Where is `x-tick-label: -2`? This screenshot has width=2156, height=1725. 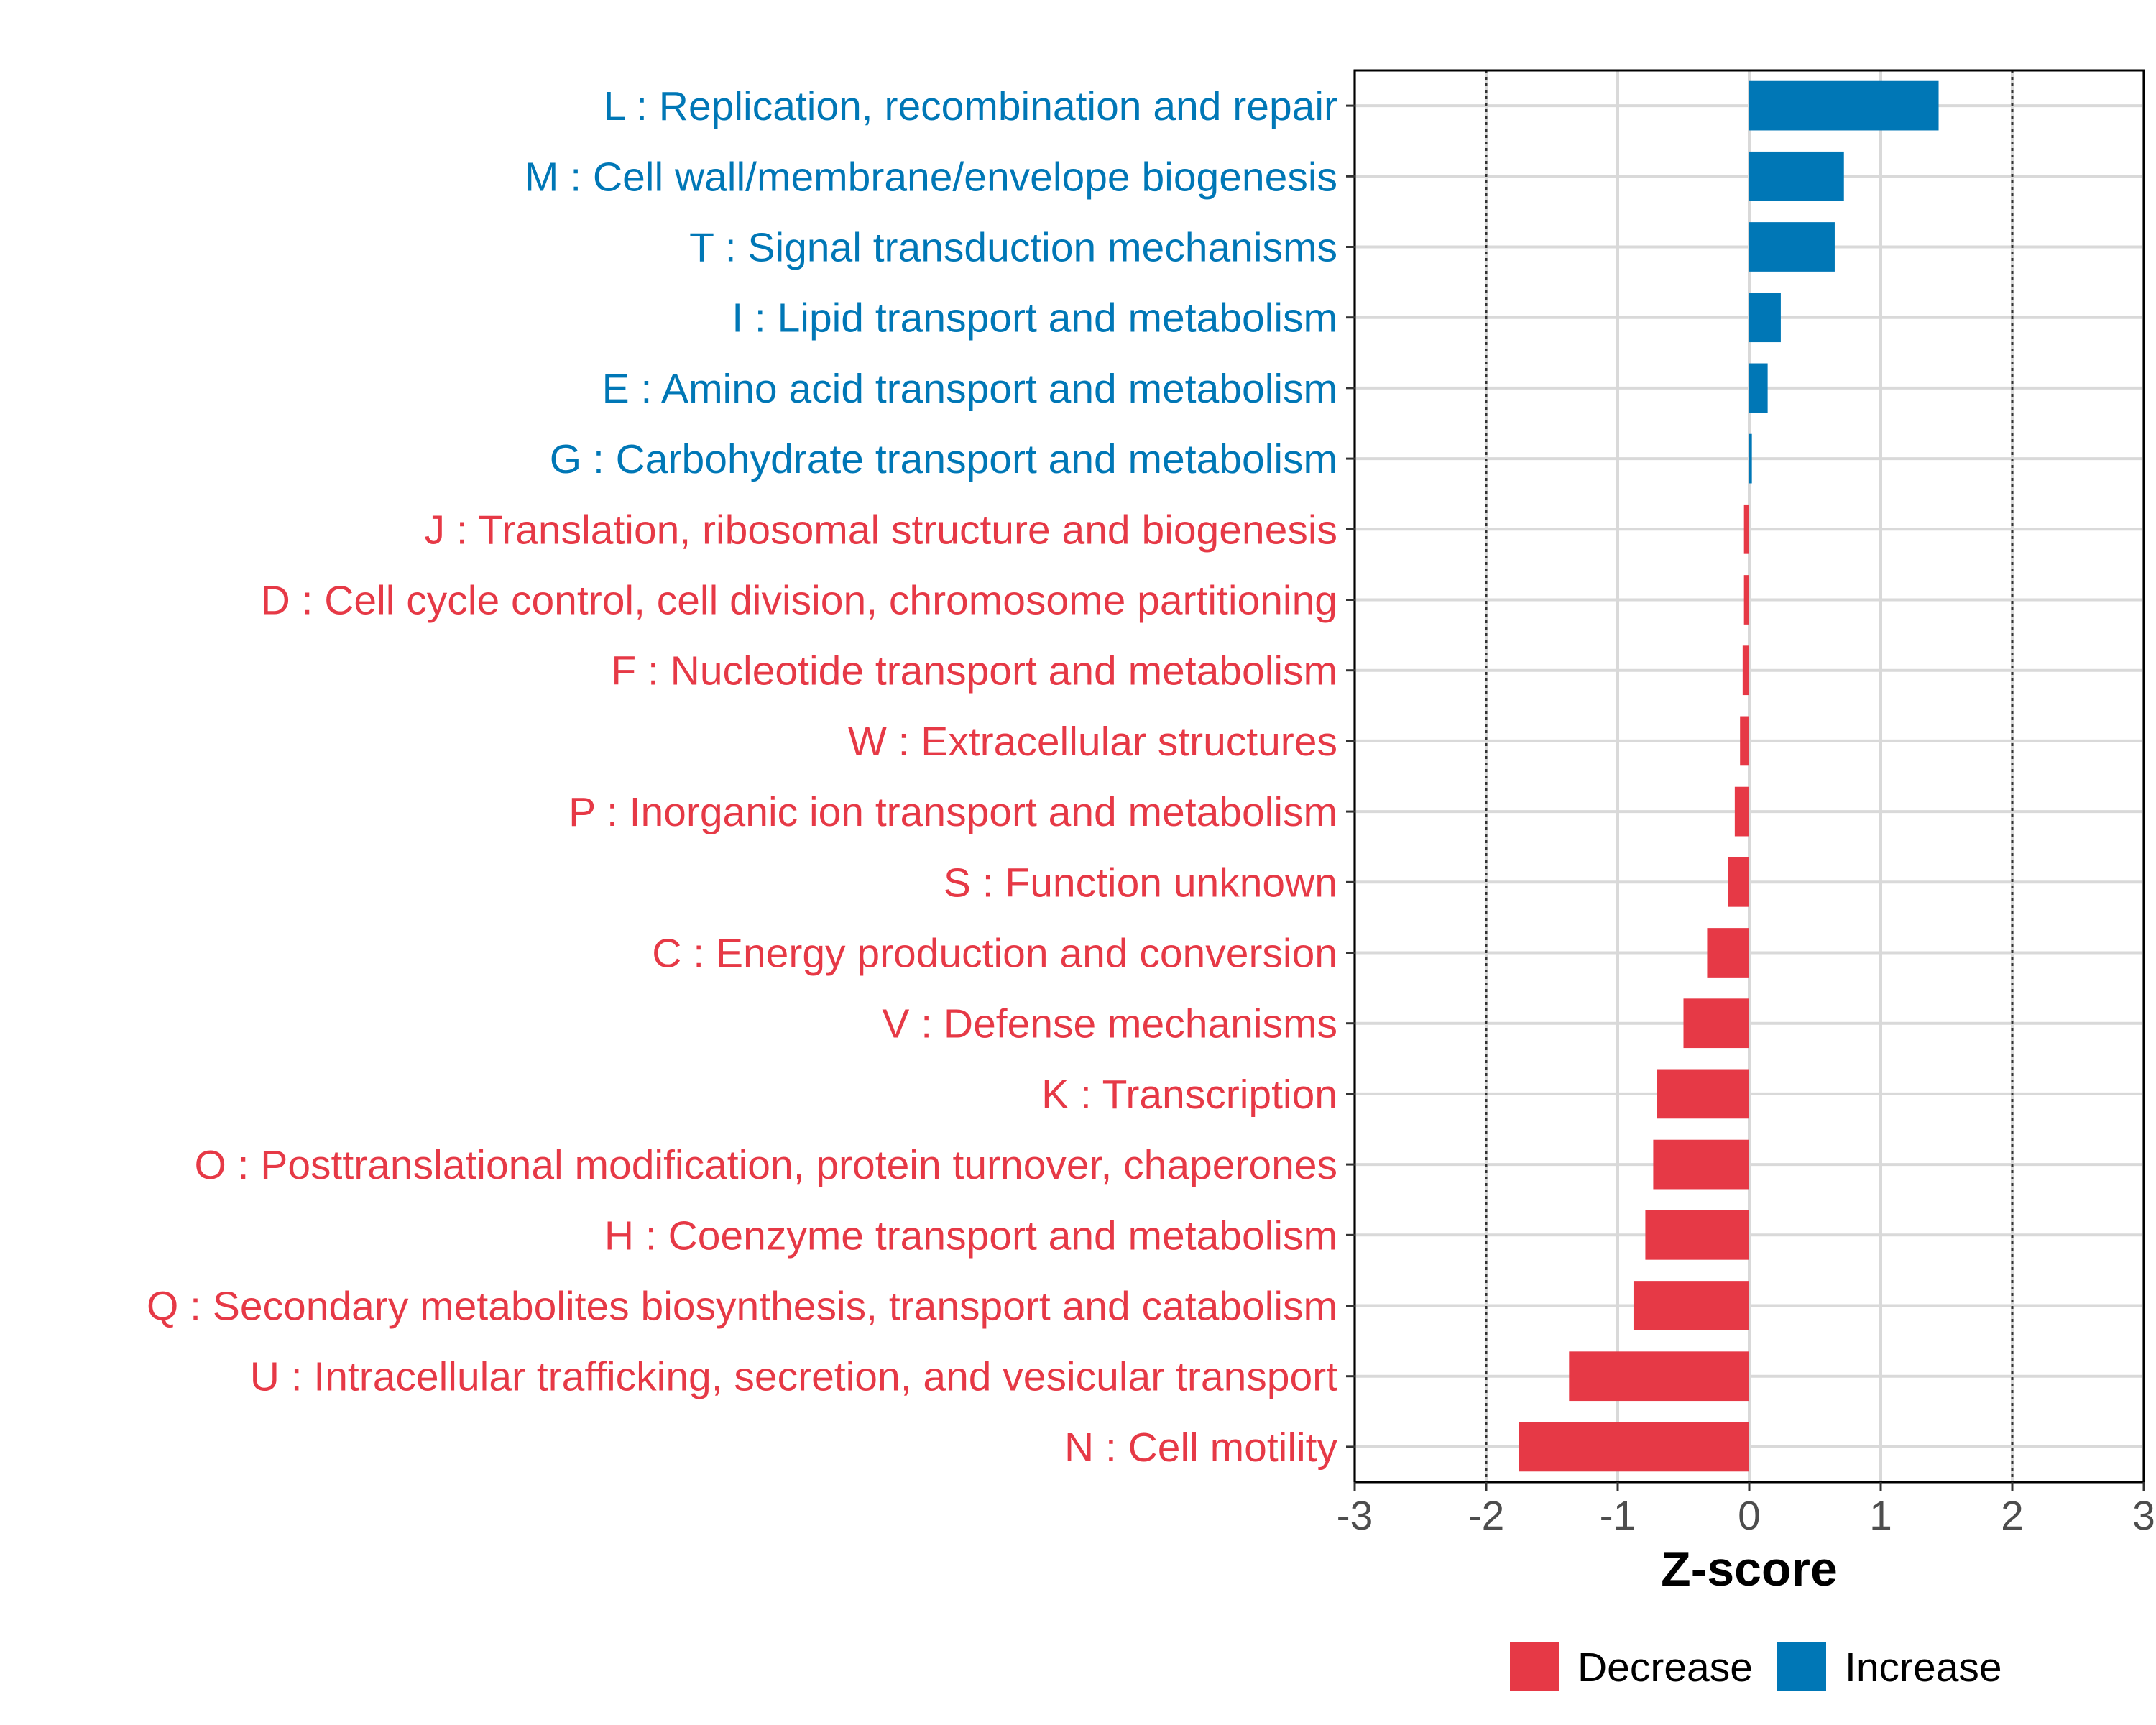
x-tick-label: -2 is located at coordinates (1486, 1516).